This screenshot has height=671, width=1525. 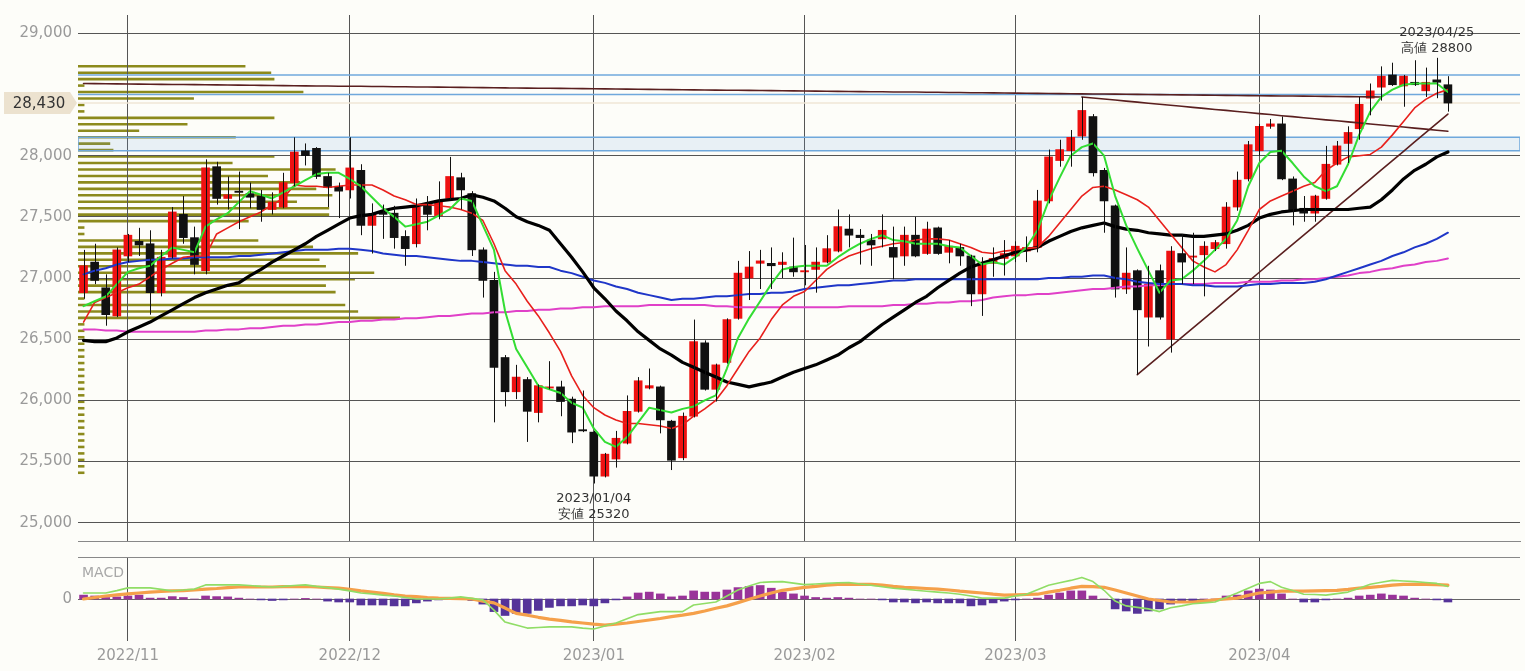 I want to click on x-tick-label: 2023/01, so click(x=593, y=654).